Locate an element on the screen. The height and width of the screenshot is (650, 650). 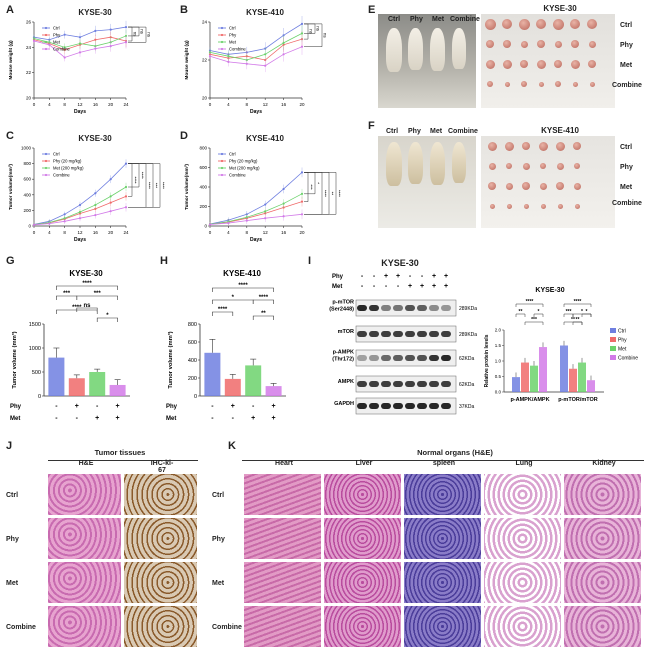
series-line-combine is located at coordinates (256, 56).